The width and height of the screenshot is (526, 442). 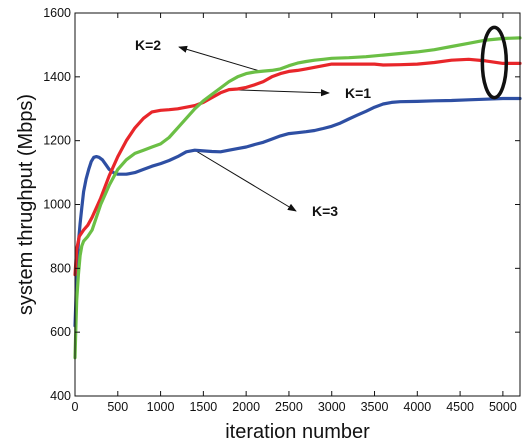 What do you see at coordinates (417, 407) in the screenshot?
I see `x-tick-label: 4000` at bounding box center [417, 407].